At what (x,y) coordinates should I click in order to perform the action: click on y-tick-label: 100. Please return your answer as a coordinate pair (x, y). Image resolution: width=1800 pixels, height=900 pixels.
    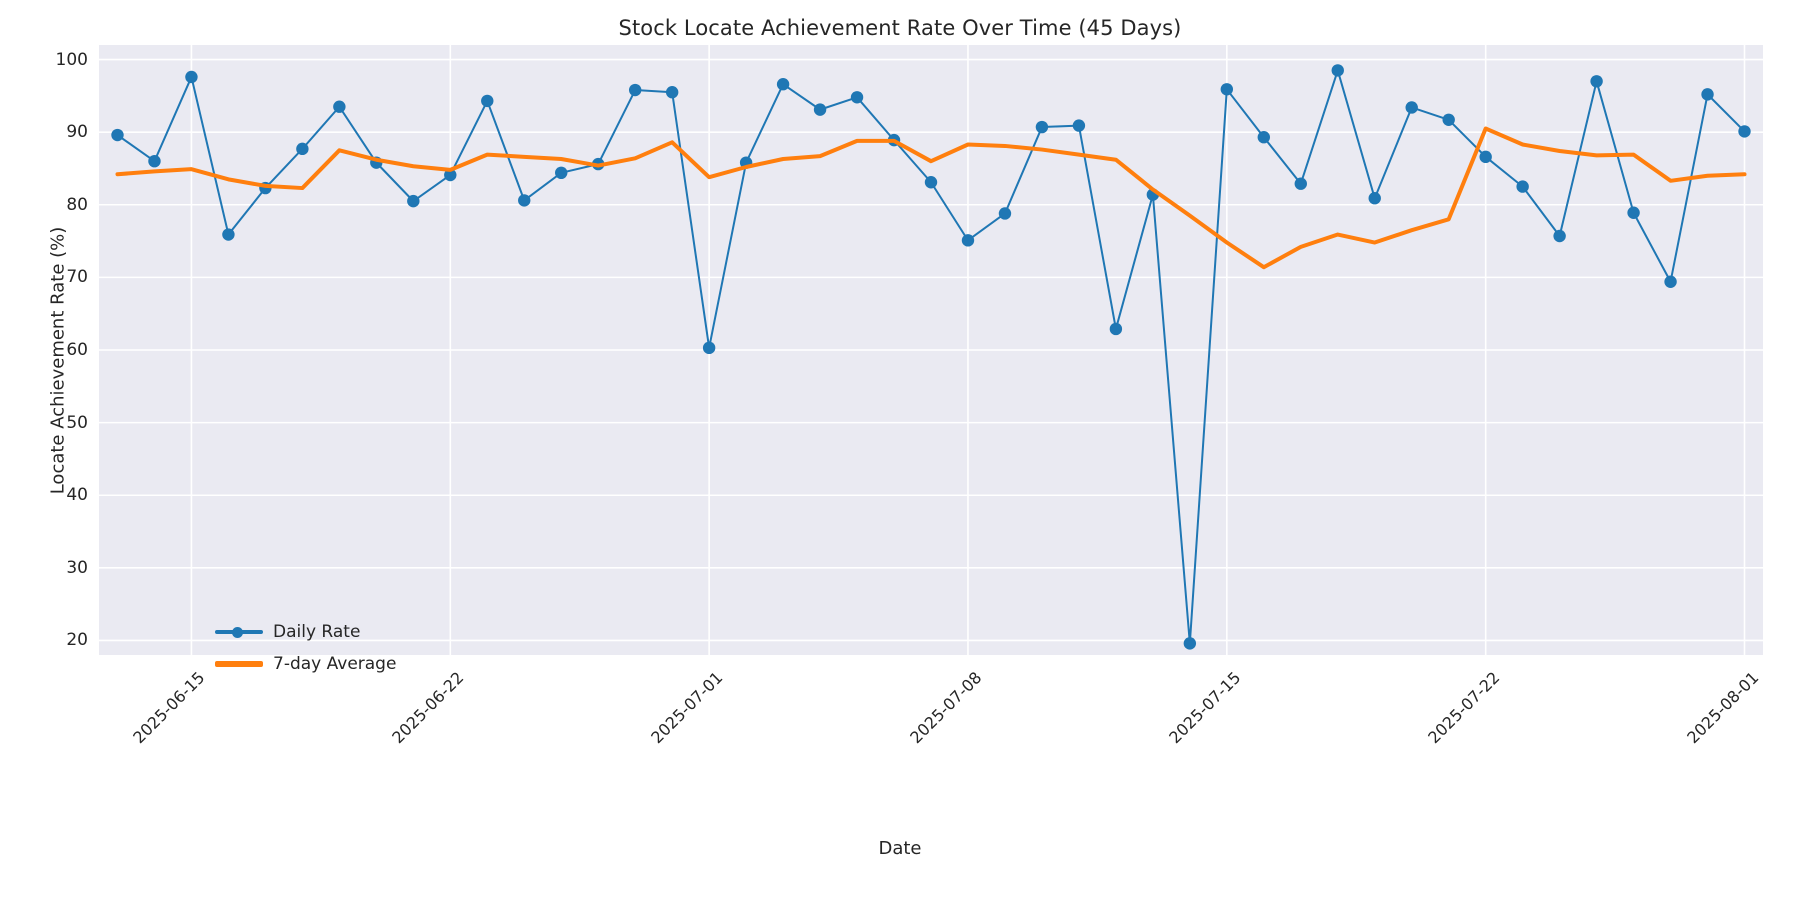
    Looking at the image, I should click on (71, 59).